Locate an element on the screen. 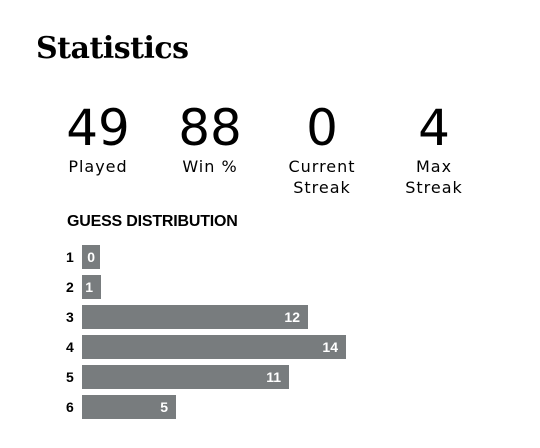 Image resolution: width=540 pixels, height=448 pixels. stat-current-streak: 0 Current Streak is located at coordinates (322, 149).